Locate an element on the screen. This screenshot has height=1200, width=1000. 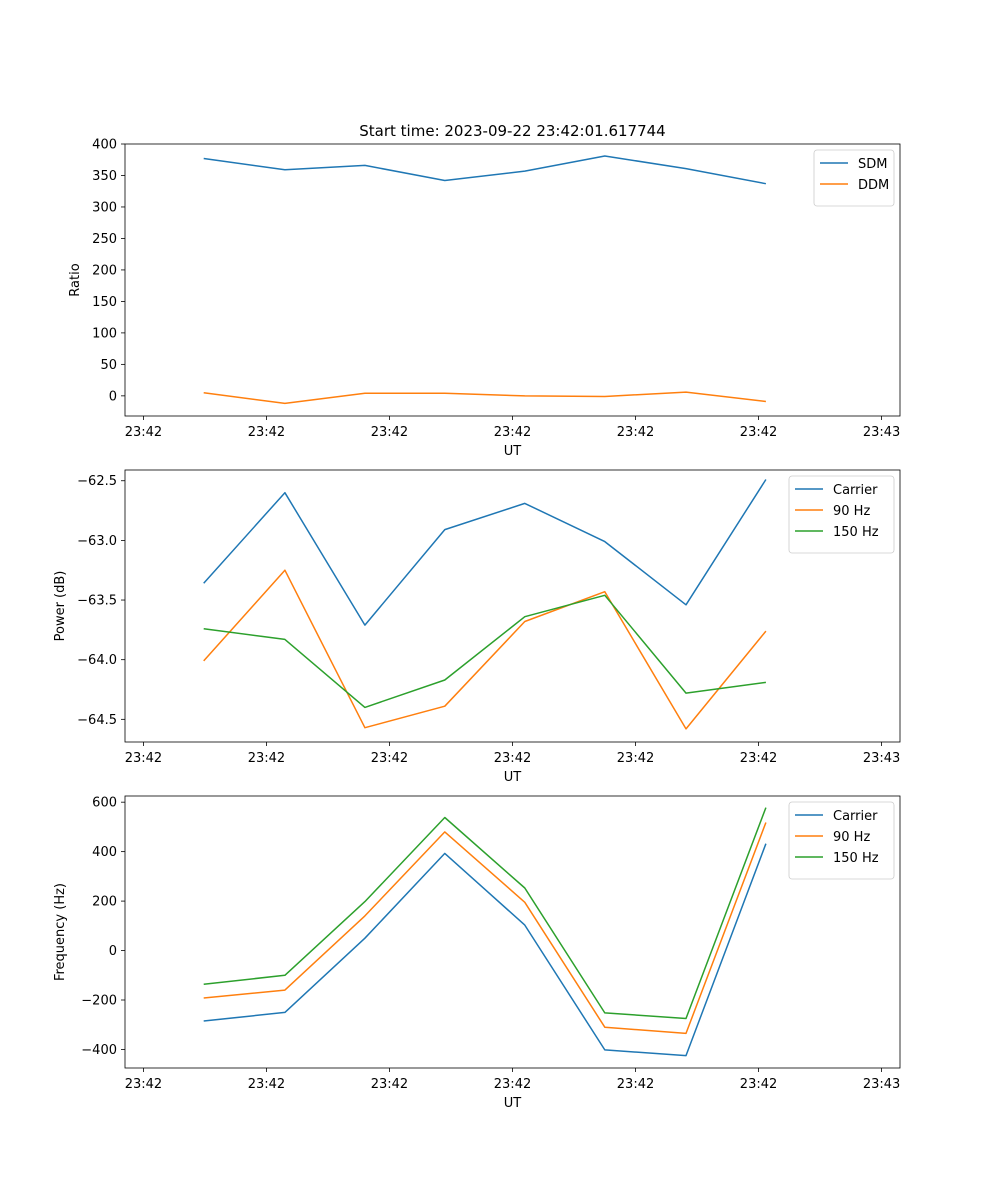
y-tick-label: 250 is located at coordinates (104, 239).